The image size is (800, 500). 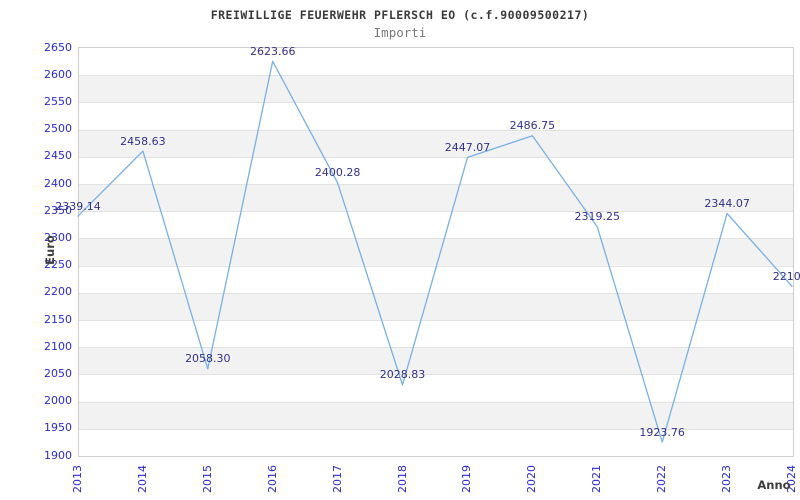 What do you see at coordinates (400, 32) in the screenshot?
I see `chart-subtitle: Importi` at bounding box center [400, 32].